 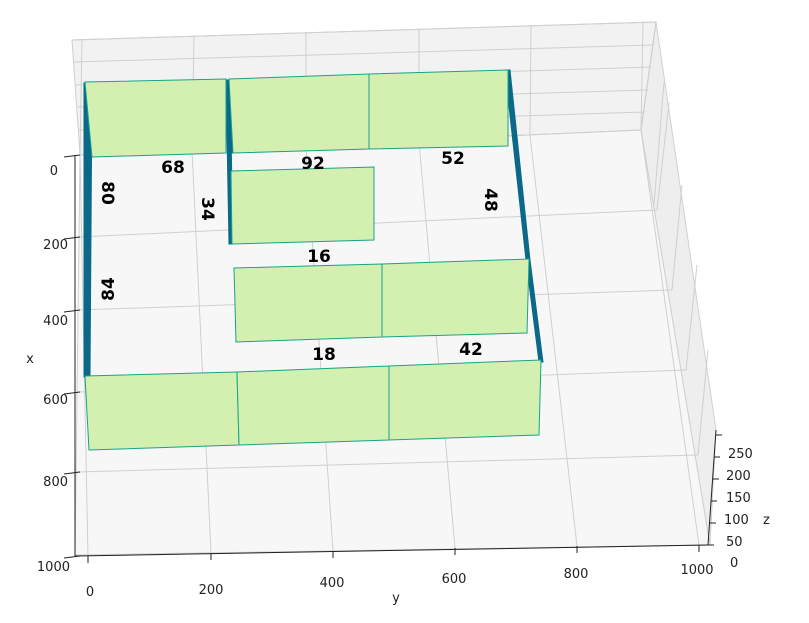 What do you see at coordinates (207, 209) in the screenshot?
I see `wall-label: 34` at bounding box center [207, 209].